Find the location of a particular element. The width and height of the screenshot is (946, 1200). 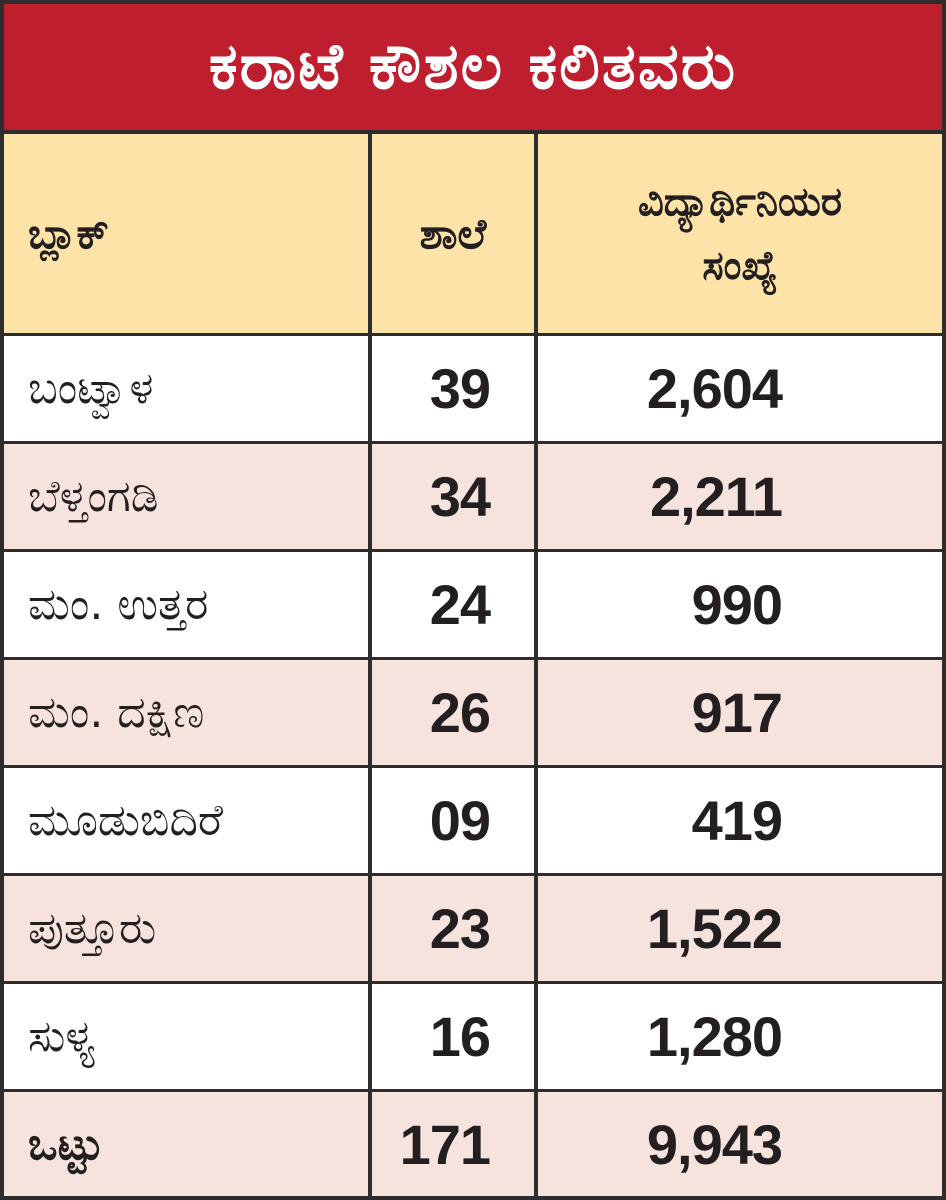

block-name: ಮಂ. ದಕ್ಷಿಣ is located at coordinates (116, 712).